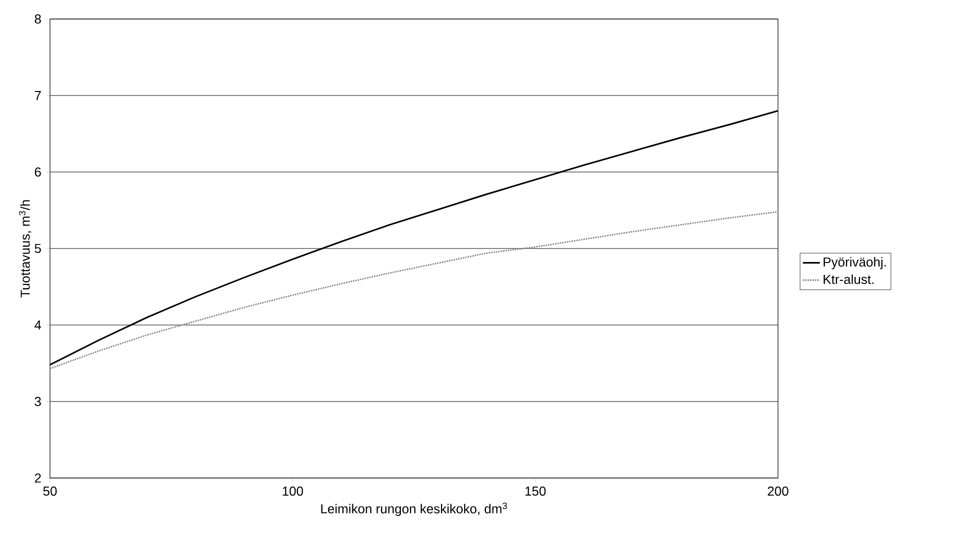 The width and height of the screenshot is (964, 560). Describe the element at coordinates (849, 279) in the screenshot. I see `legend-label: Ktr-alust.` at that location.